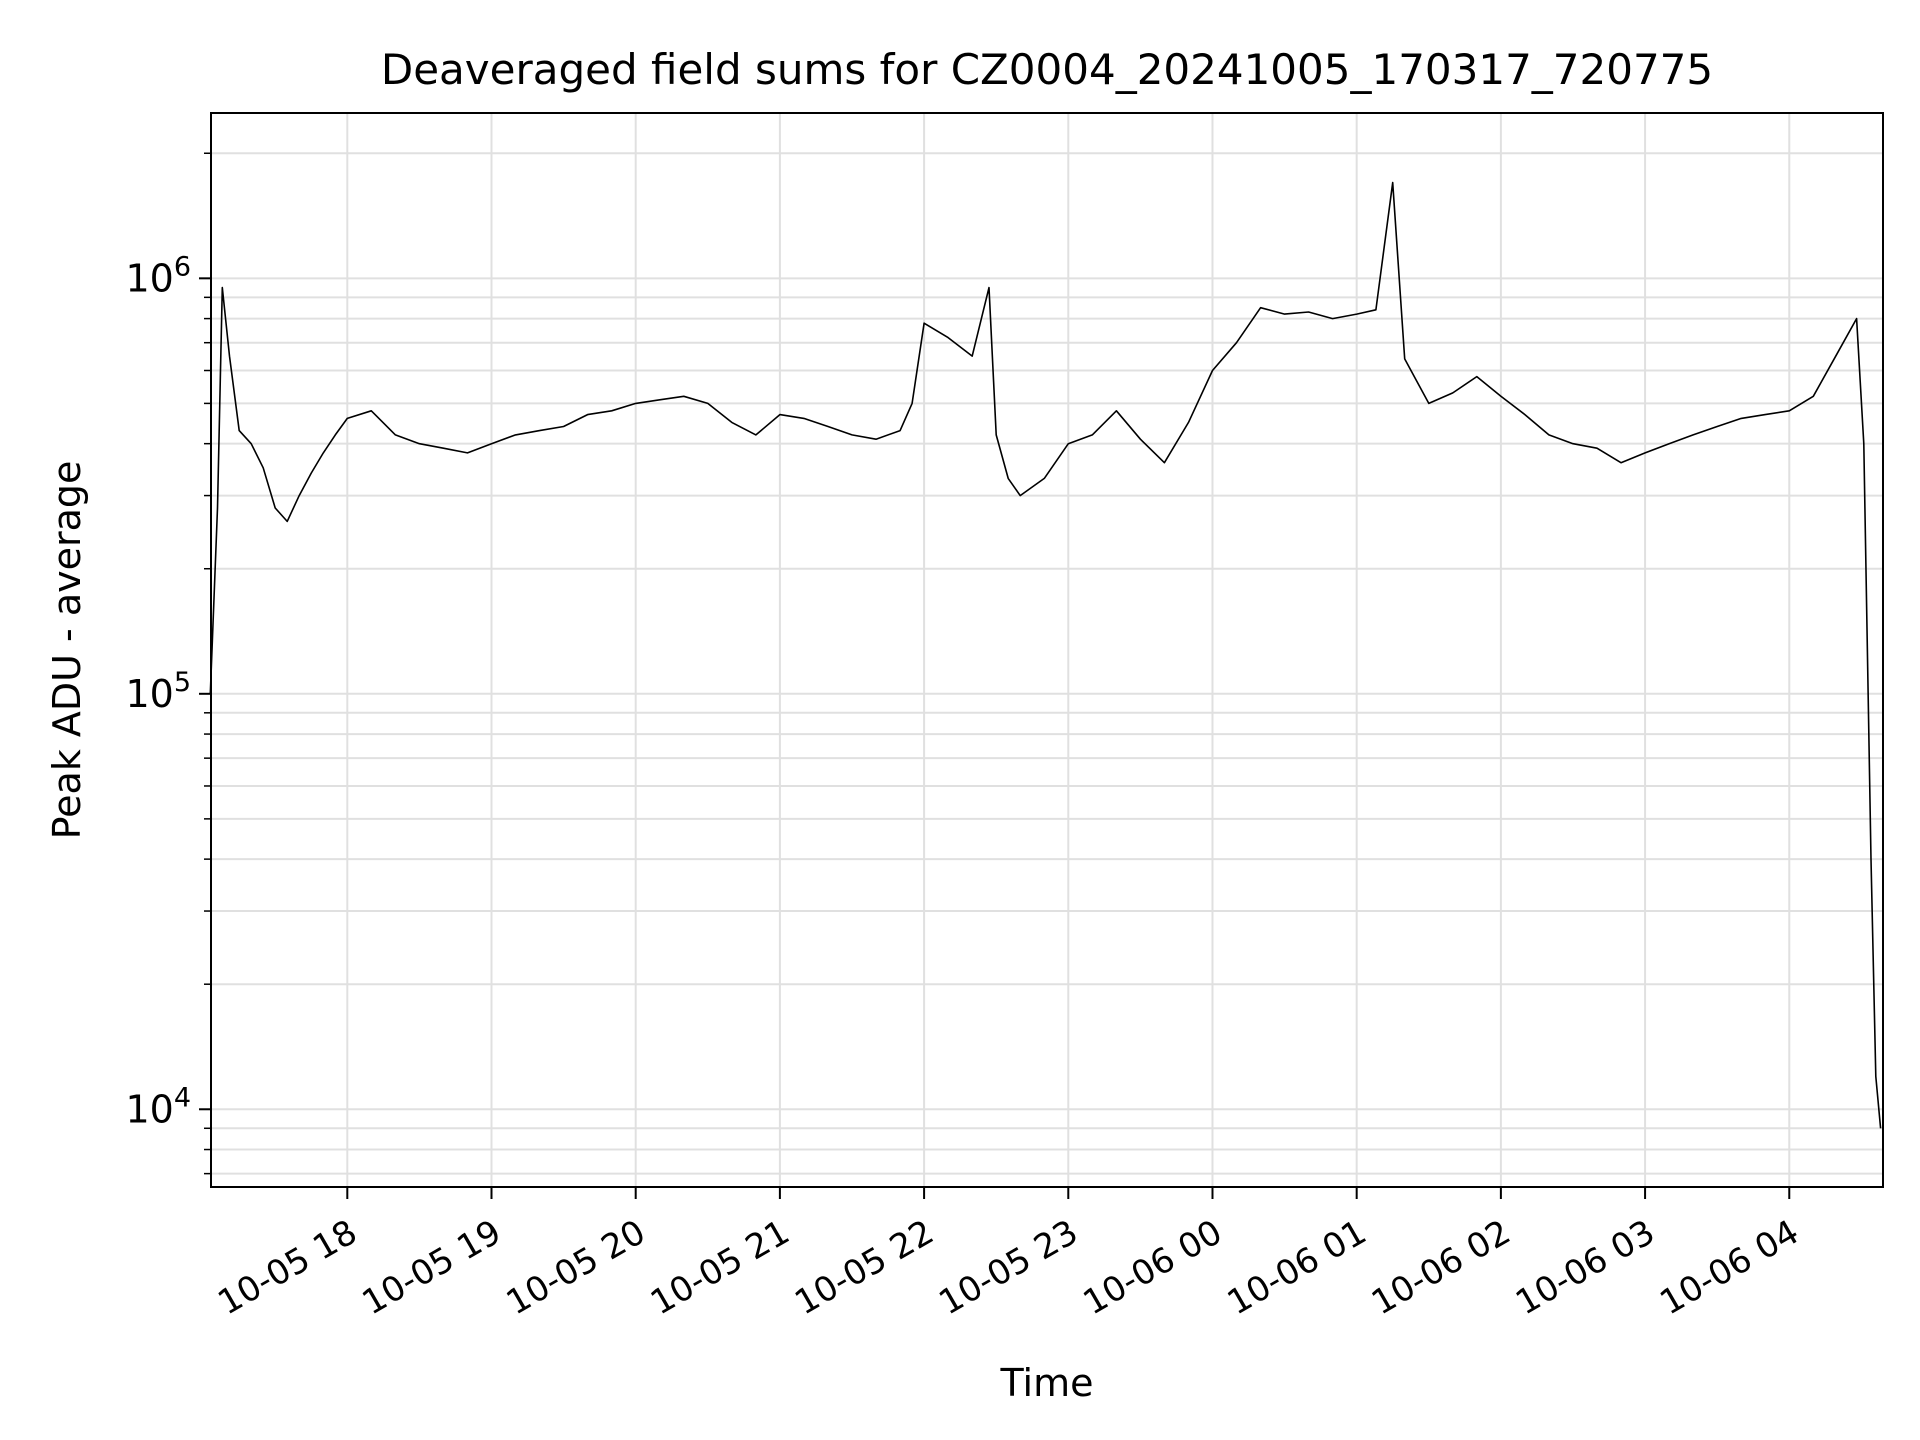 The width and height of the screenshot is (1920, 1440). Describe the element at coordinates (67, 650) in the screenshot. I see `y-axis-label: Peak ADU - average` at that location.